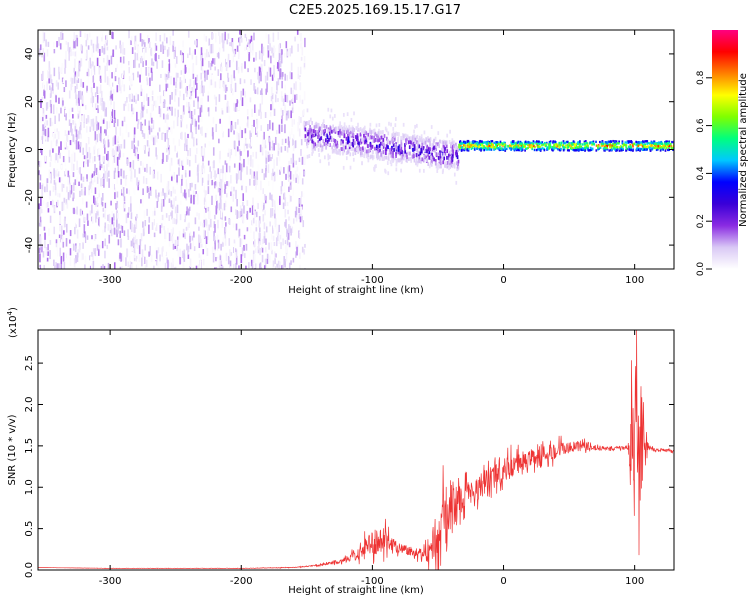  I want to click on x-tick-label: -300, so click(110, 581).